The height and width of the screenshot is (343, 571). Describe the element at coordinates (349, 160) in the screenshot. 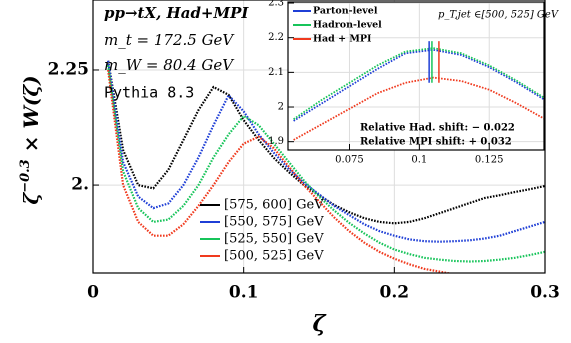

I see `x-tick-label: 0.075` at that location.